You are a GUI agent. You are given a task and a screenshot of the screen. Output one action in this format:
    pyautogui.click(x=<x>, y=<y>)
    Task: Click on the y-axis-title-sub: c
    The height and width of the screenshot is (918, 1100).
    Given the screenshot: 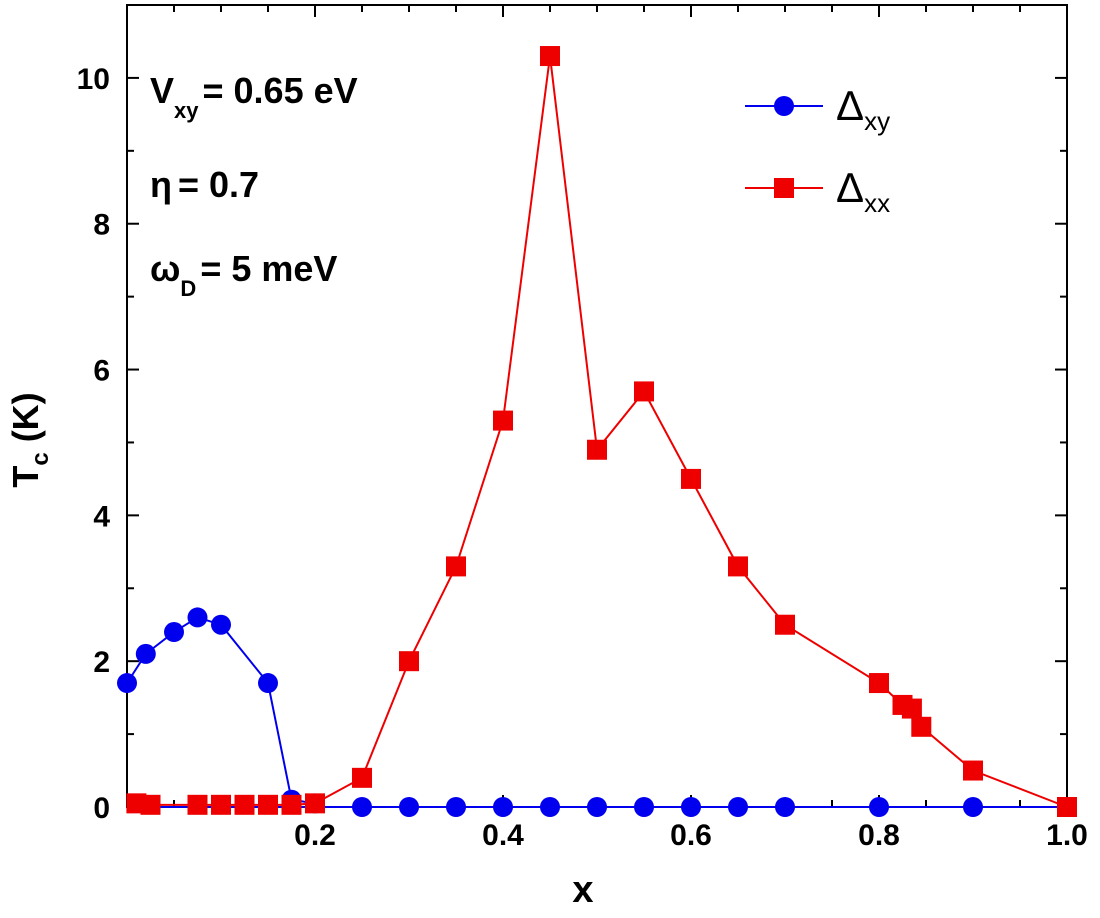 What is the action you would take?
    pyautogui.click(x=40, y=458)
    